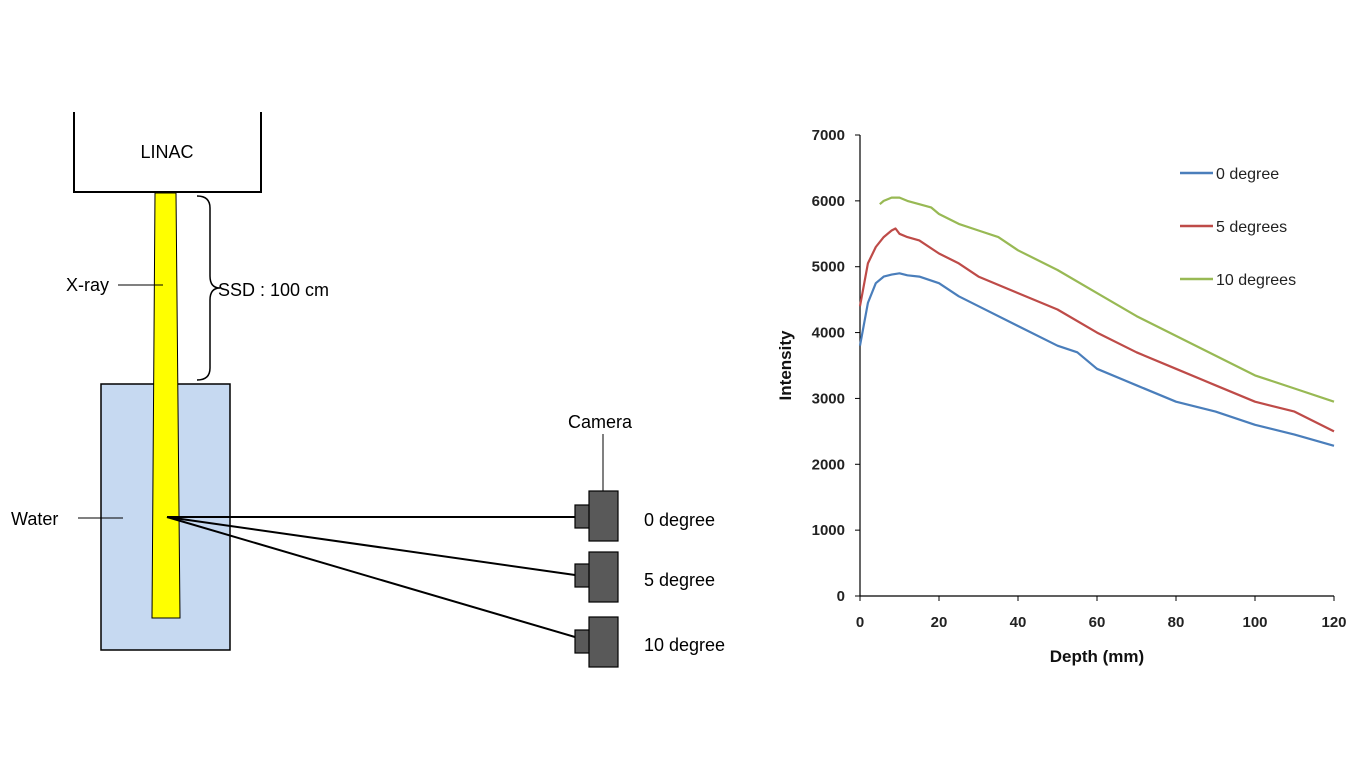 The width and height of the screenshot is (1366, 768). I want to click on legend-label-1: 5 degrees, so click(1251, 227).